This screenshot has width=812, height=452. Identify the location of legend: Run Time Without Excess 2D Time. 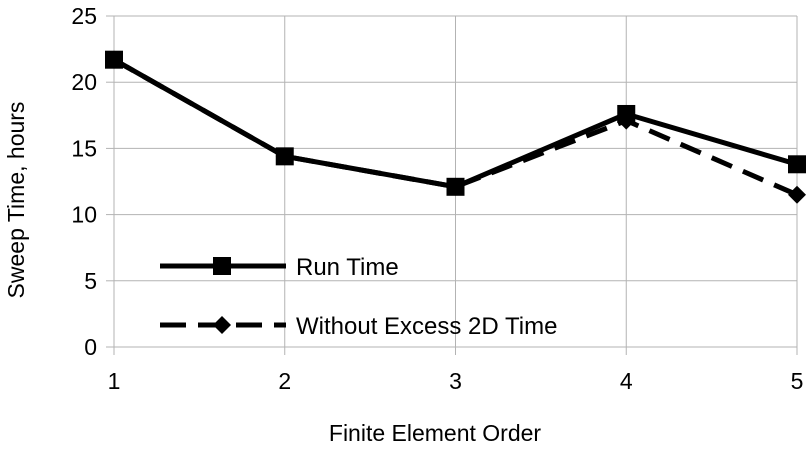
(358, 297).